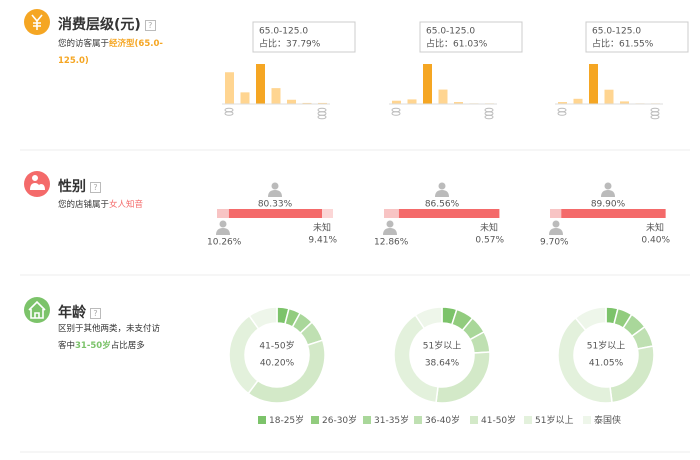 The width and height of the screenshot is (700, 460). I want to click on title-text: 消费层级(元), so click(99, 25).